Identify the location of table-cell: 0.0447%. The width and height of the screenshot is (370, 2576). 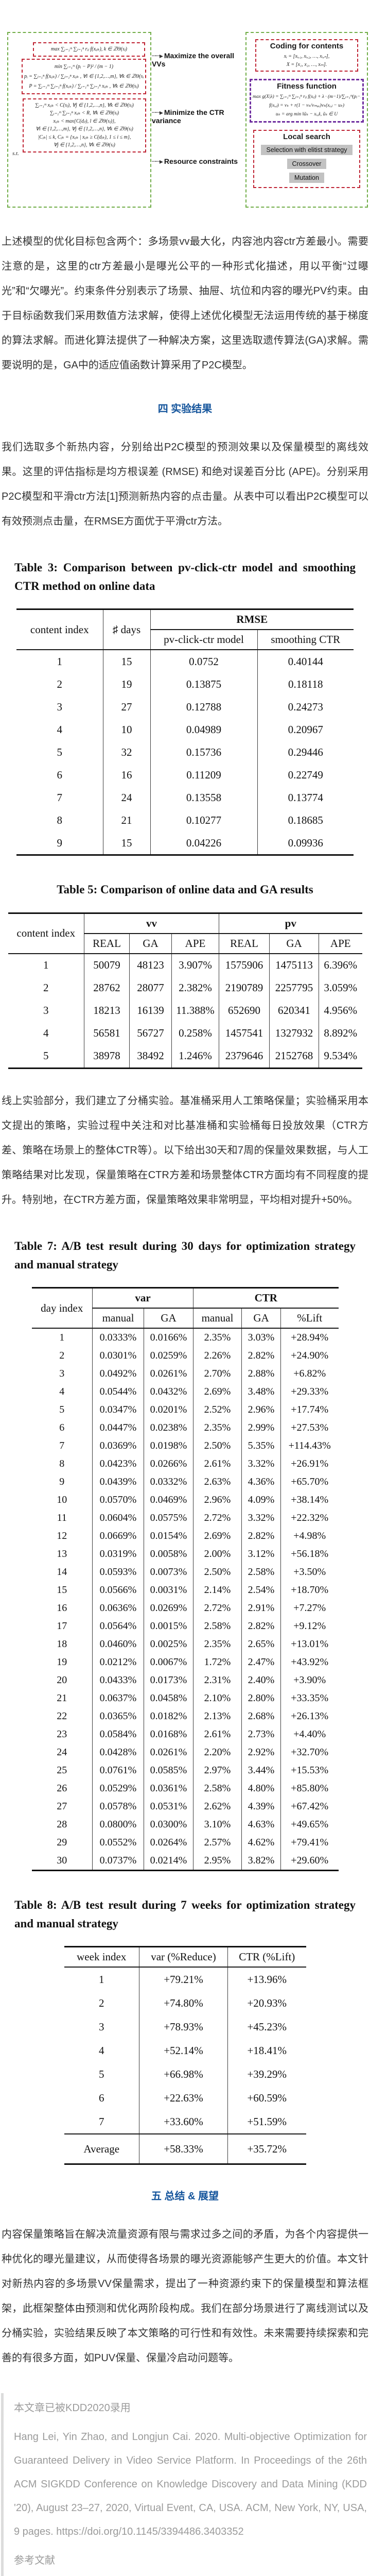
(118, 1428).